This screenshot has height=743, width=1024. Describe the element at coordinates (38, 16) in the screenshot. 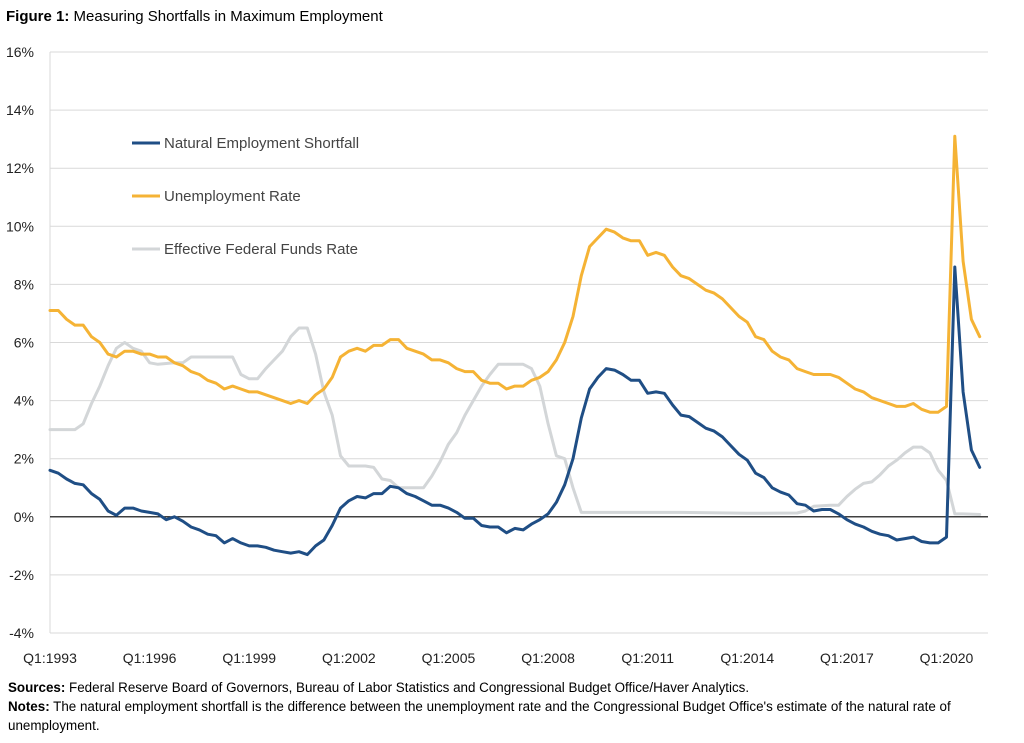

I see `figure-label: Figure 1:` at that location.